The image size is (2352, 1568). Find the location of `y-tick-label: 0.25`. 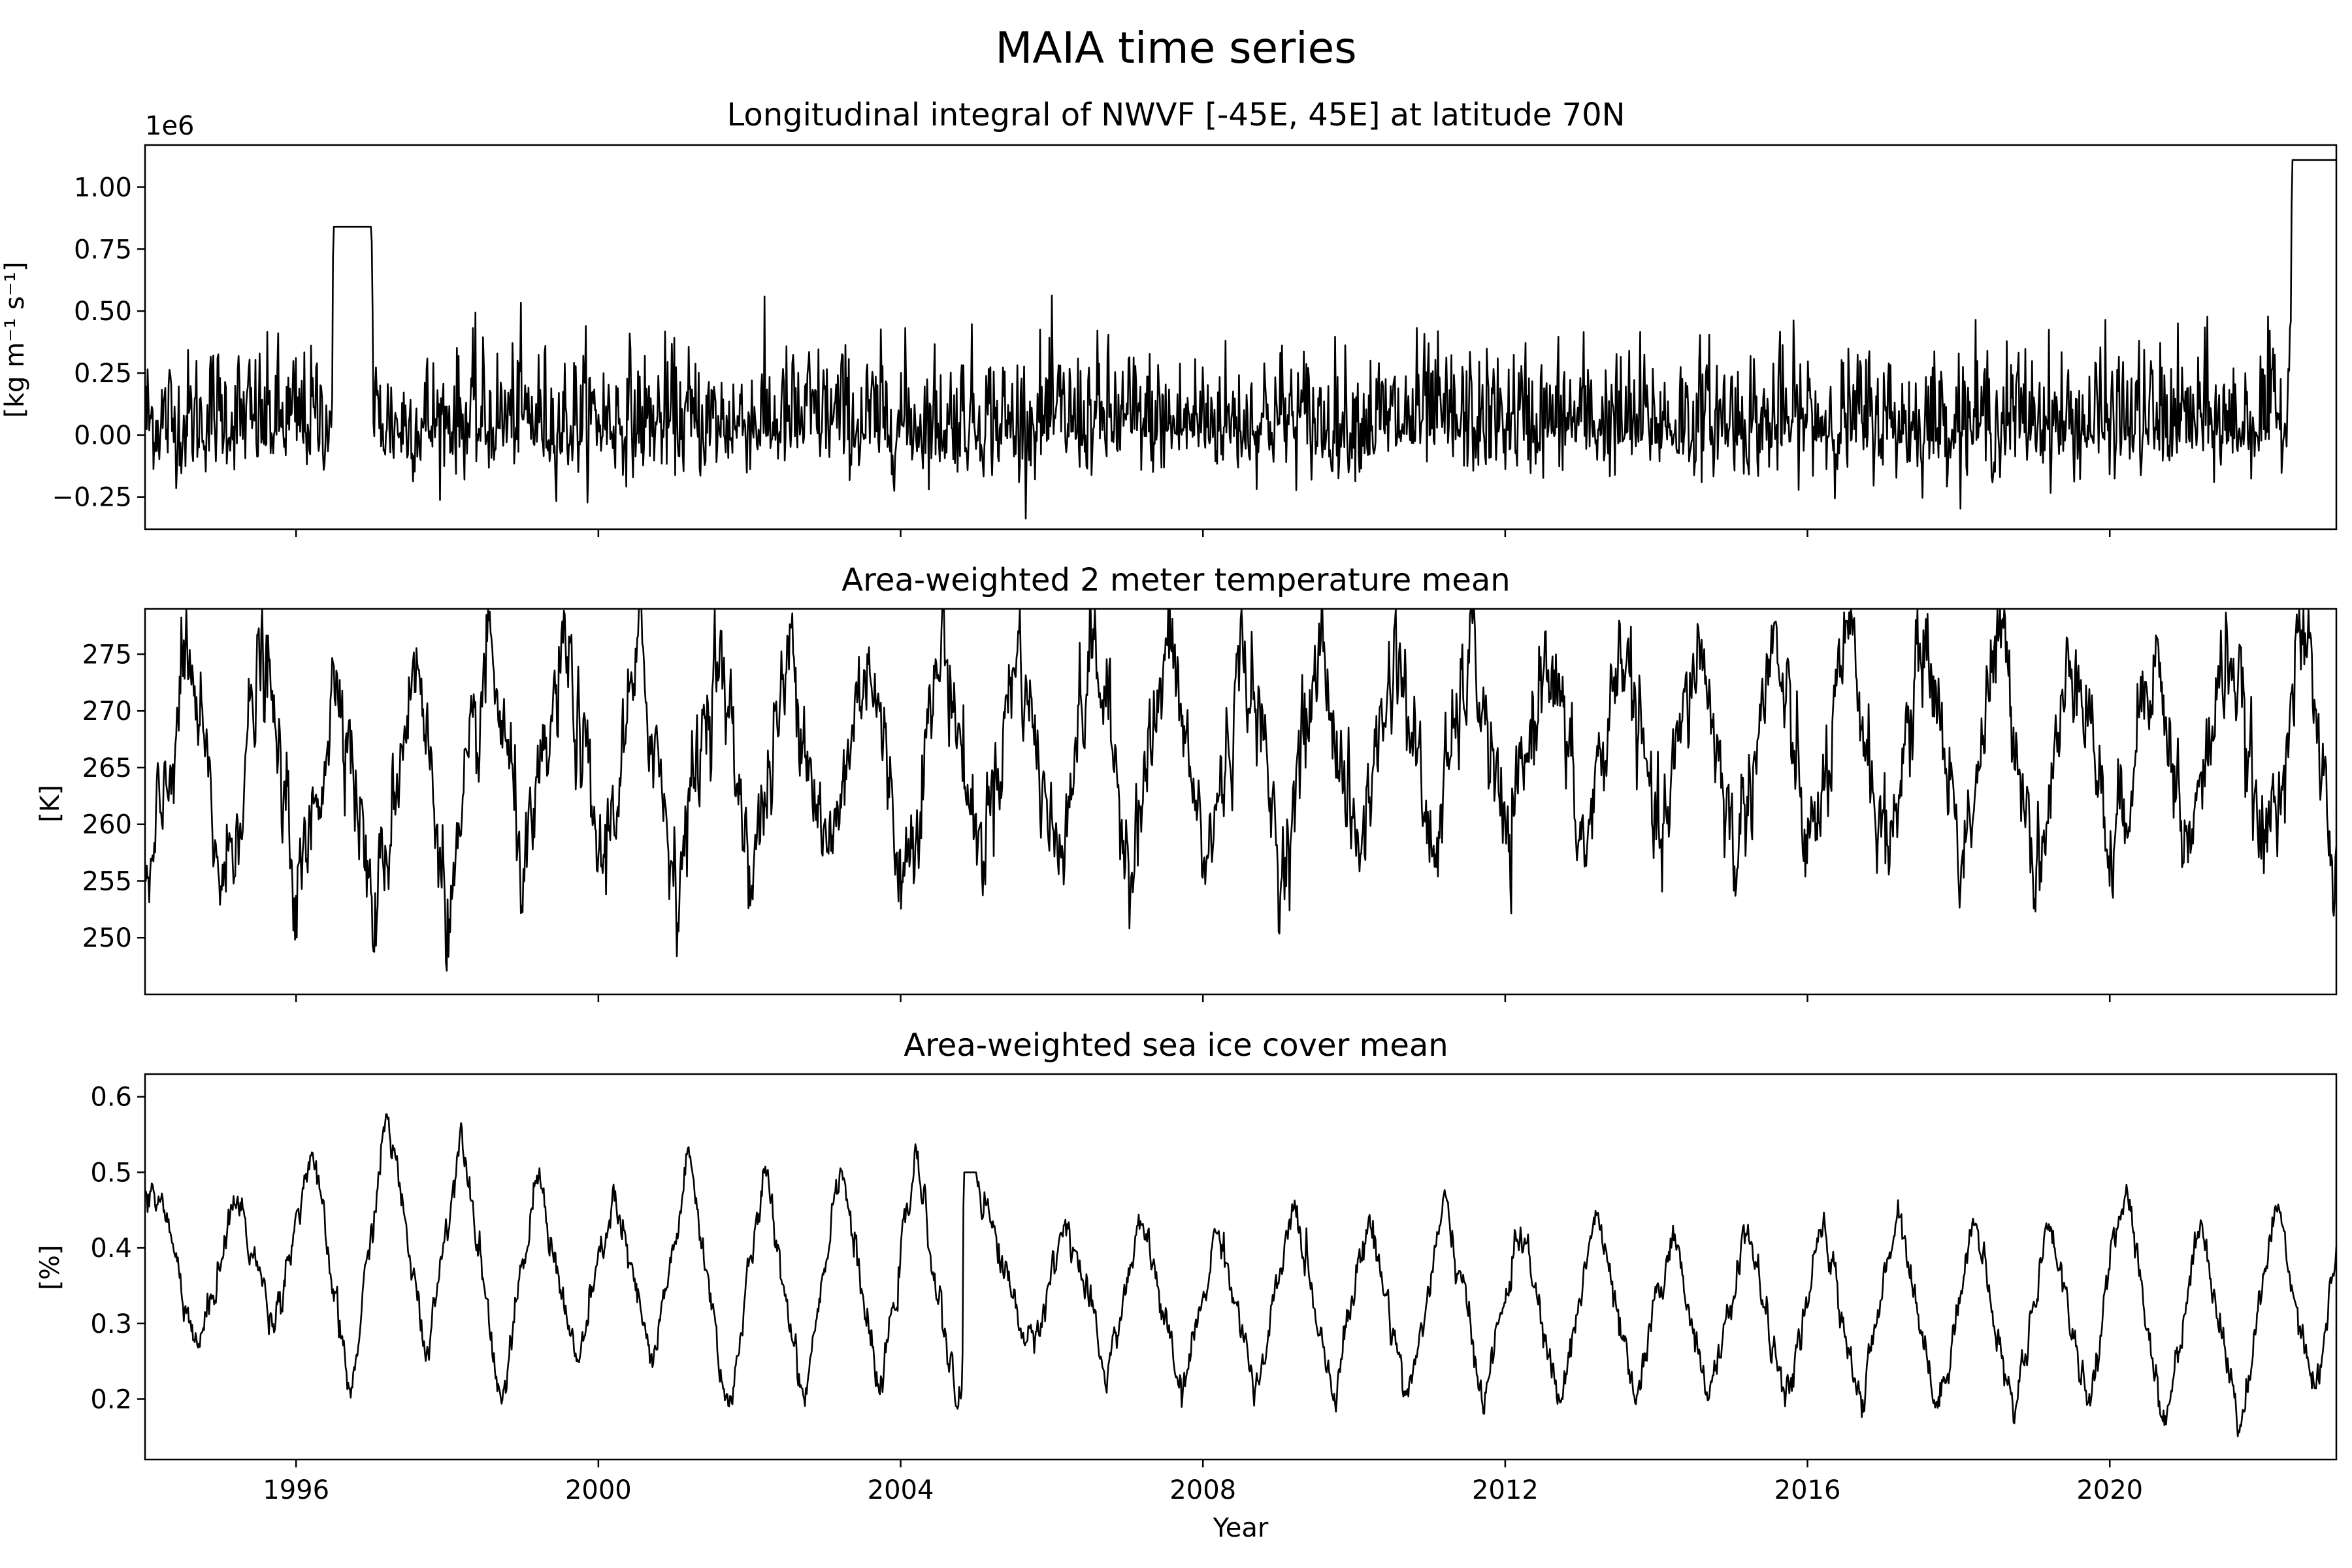

y-tick-label: 0.25 is located at coordinates (103, 374).